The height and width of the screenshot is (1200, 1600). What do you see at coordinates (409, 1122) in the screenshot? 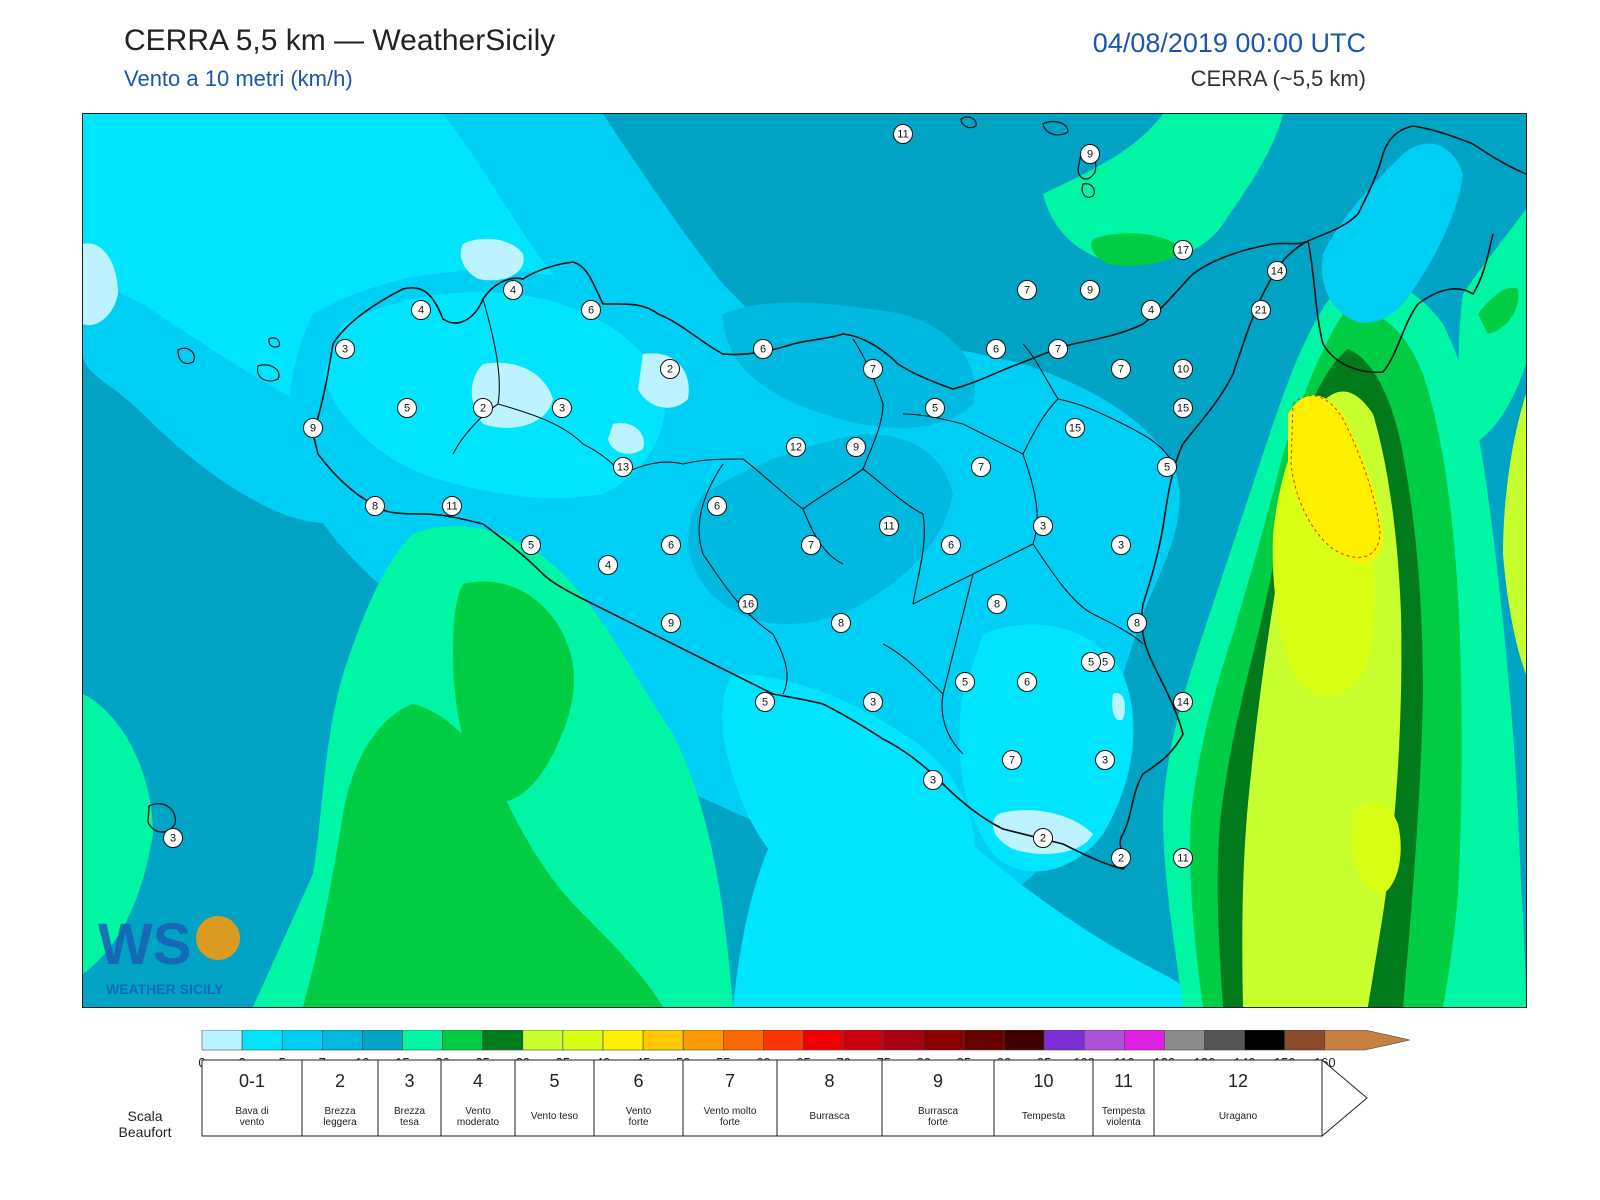
I see `beaufort-name-2: tesa` at bounding box center [409, 1122].